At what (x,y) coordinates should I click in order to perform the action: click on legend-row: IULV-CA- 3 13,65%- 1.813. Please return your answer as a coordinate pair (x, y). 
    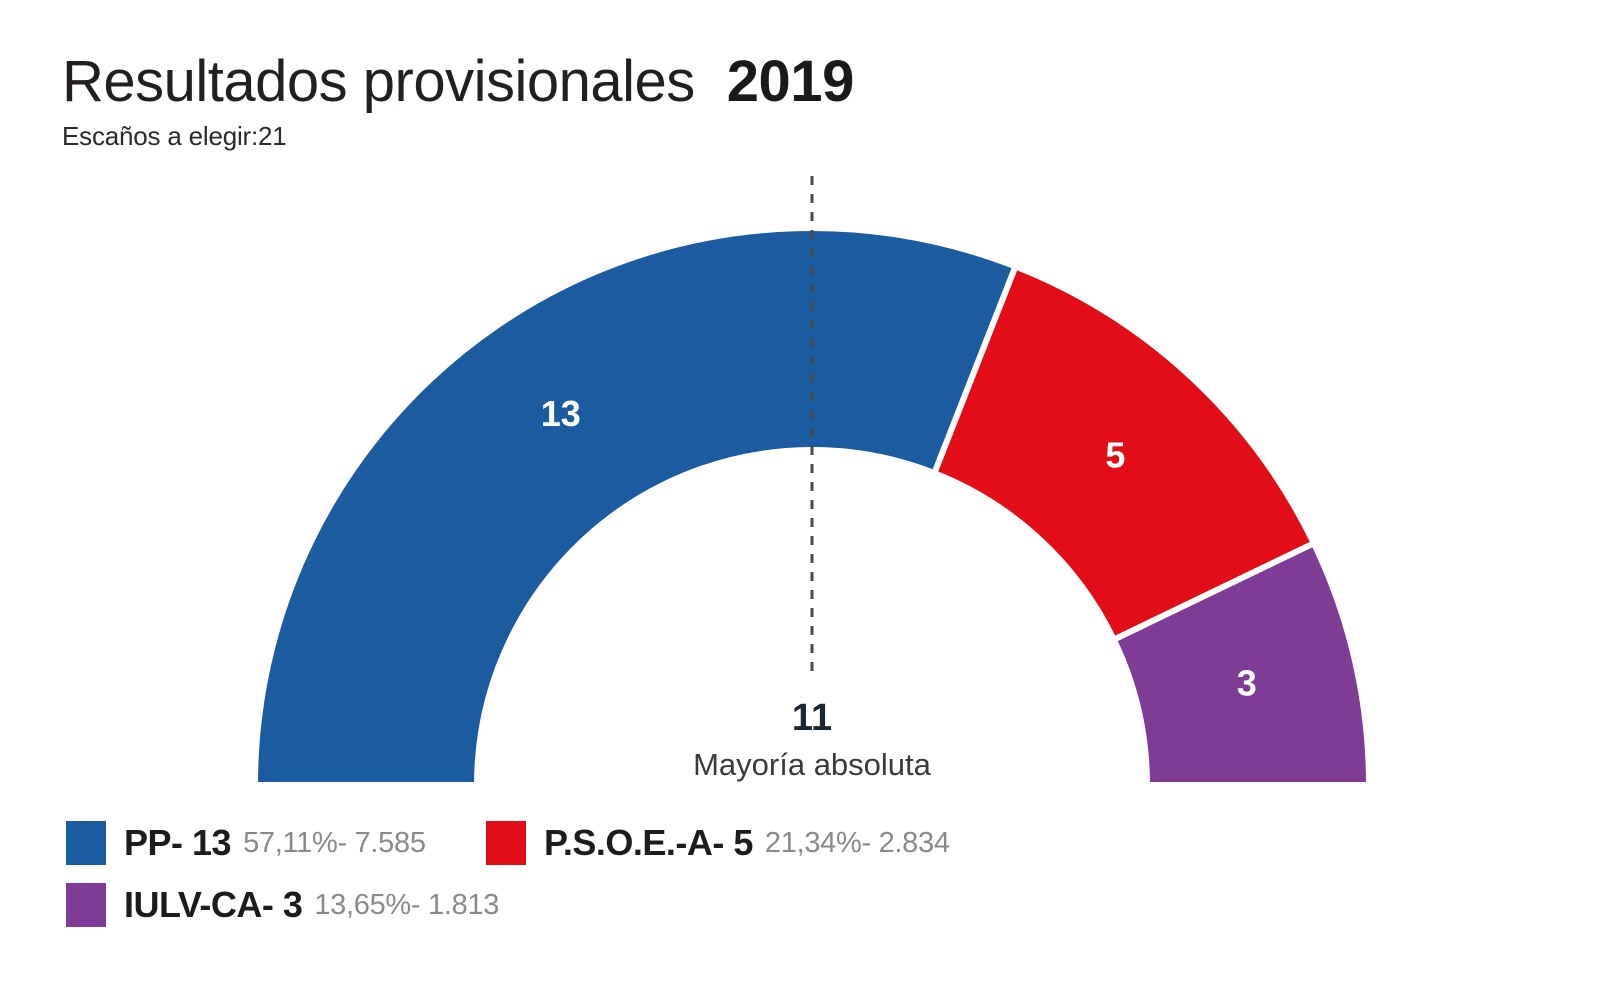
    Looking at the image, I should click on (806, 905).